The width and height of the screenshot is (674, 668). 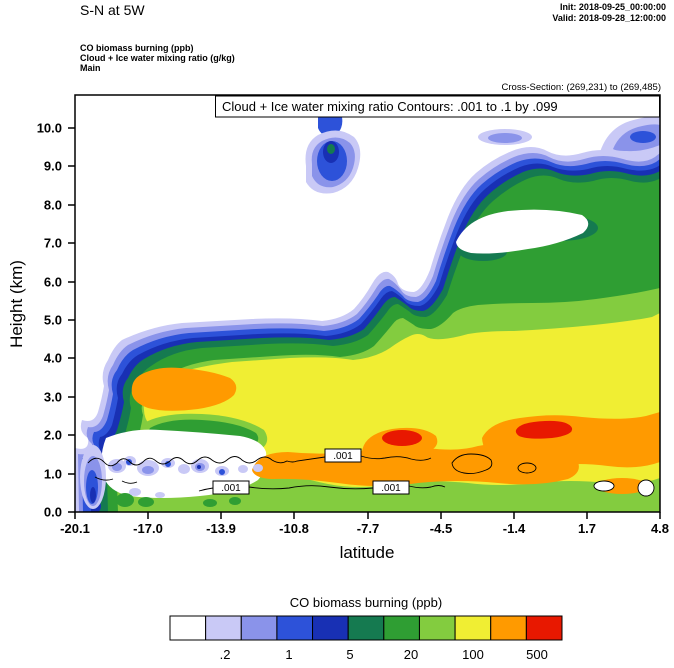 What do you see at coordinates (144, 481) in the screenshot?
I see `speckles-periwinkle` at bounding box center [144, 481].